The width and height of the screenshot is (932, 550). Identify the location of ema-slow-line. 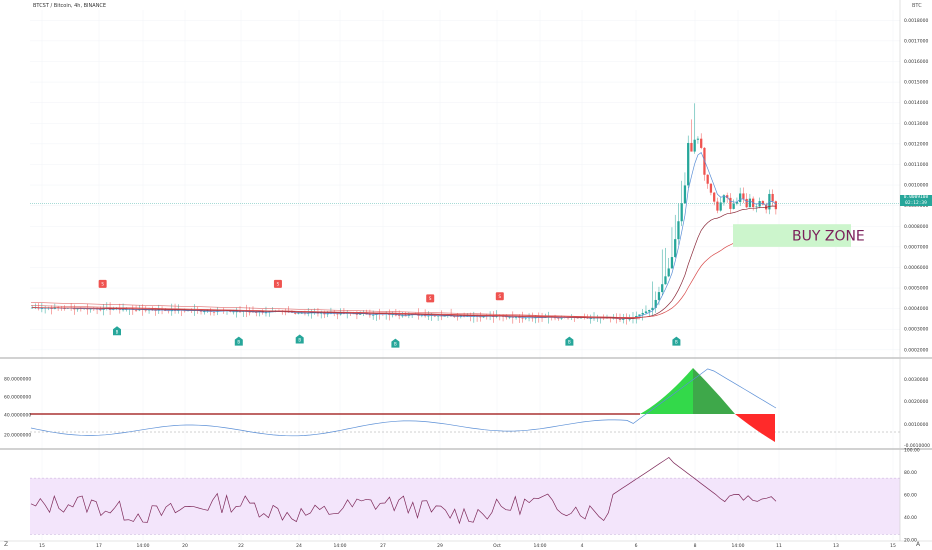
(404, 272).